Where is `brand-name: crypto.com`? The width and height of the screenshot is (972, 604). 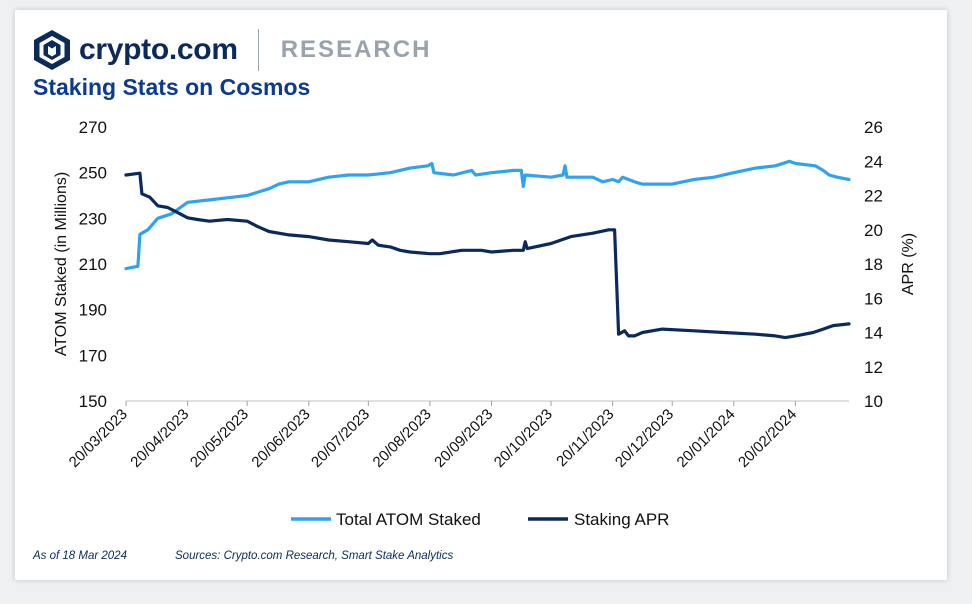 brand-name: crypto.com is located at coordinates (158, 49).